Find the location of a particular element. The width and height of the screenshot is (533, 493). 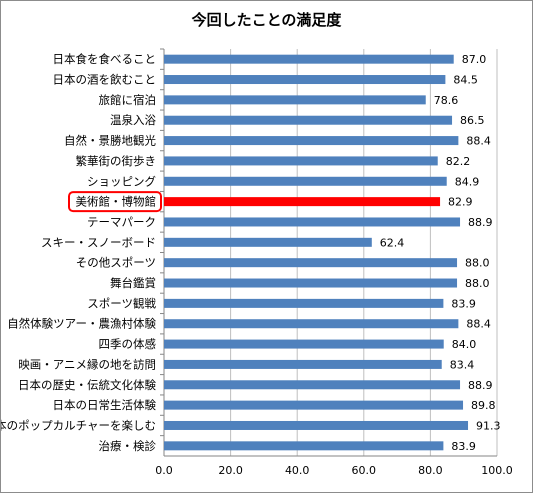

category-label: 自然体験ツアー・農漁村体験 is located at coordinates (81, 324).